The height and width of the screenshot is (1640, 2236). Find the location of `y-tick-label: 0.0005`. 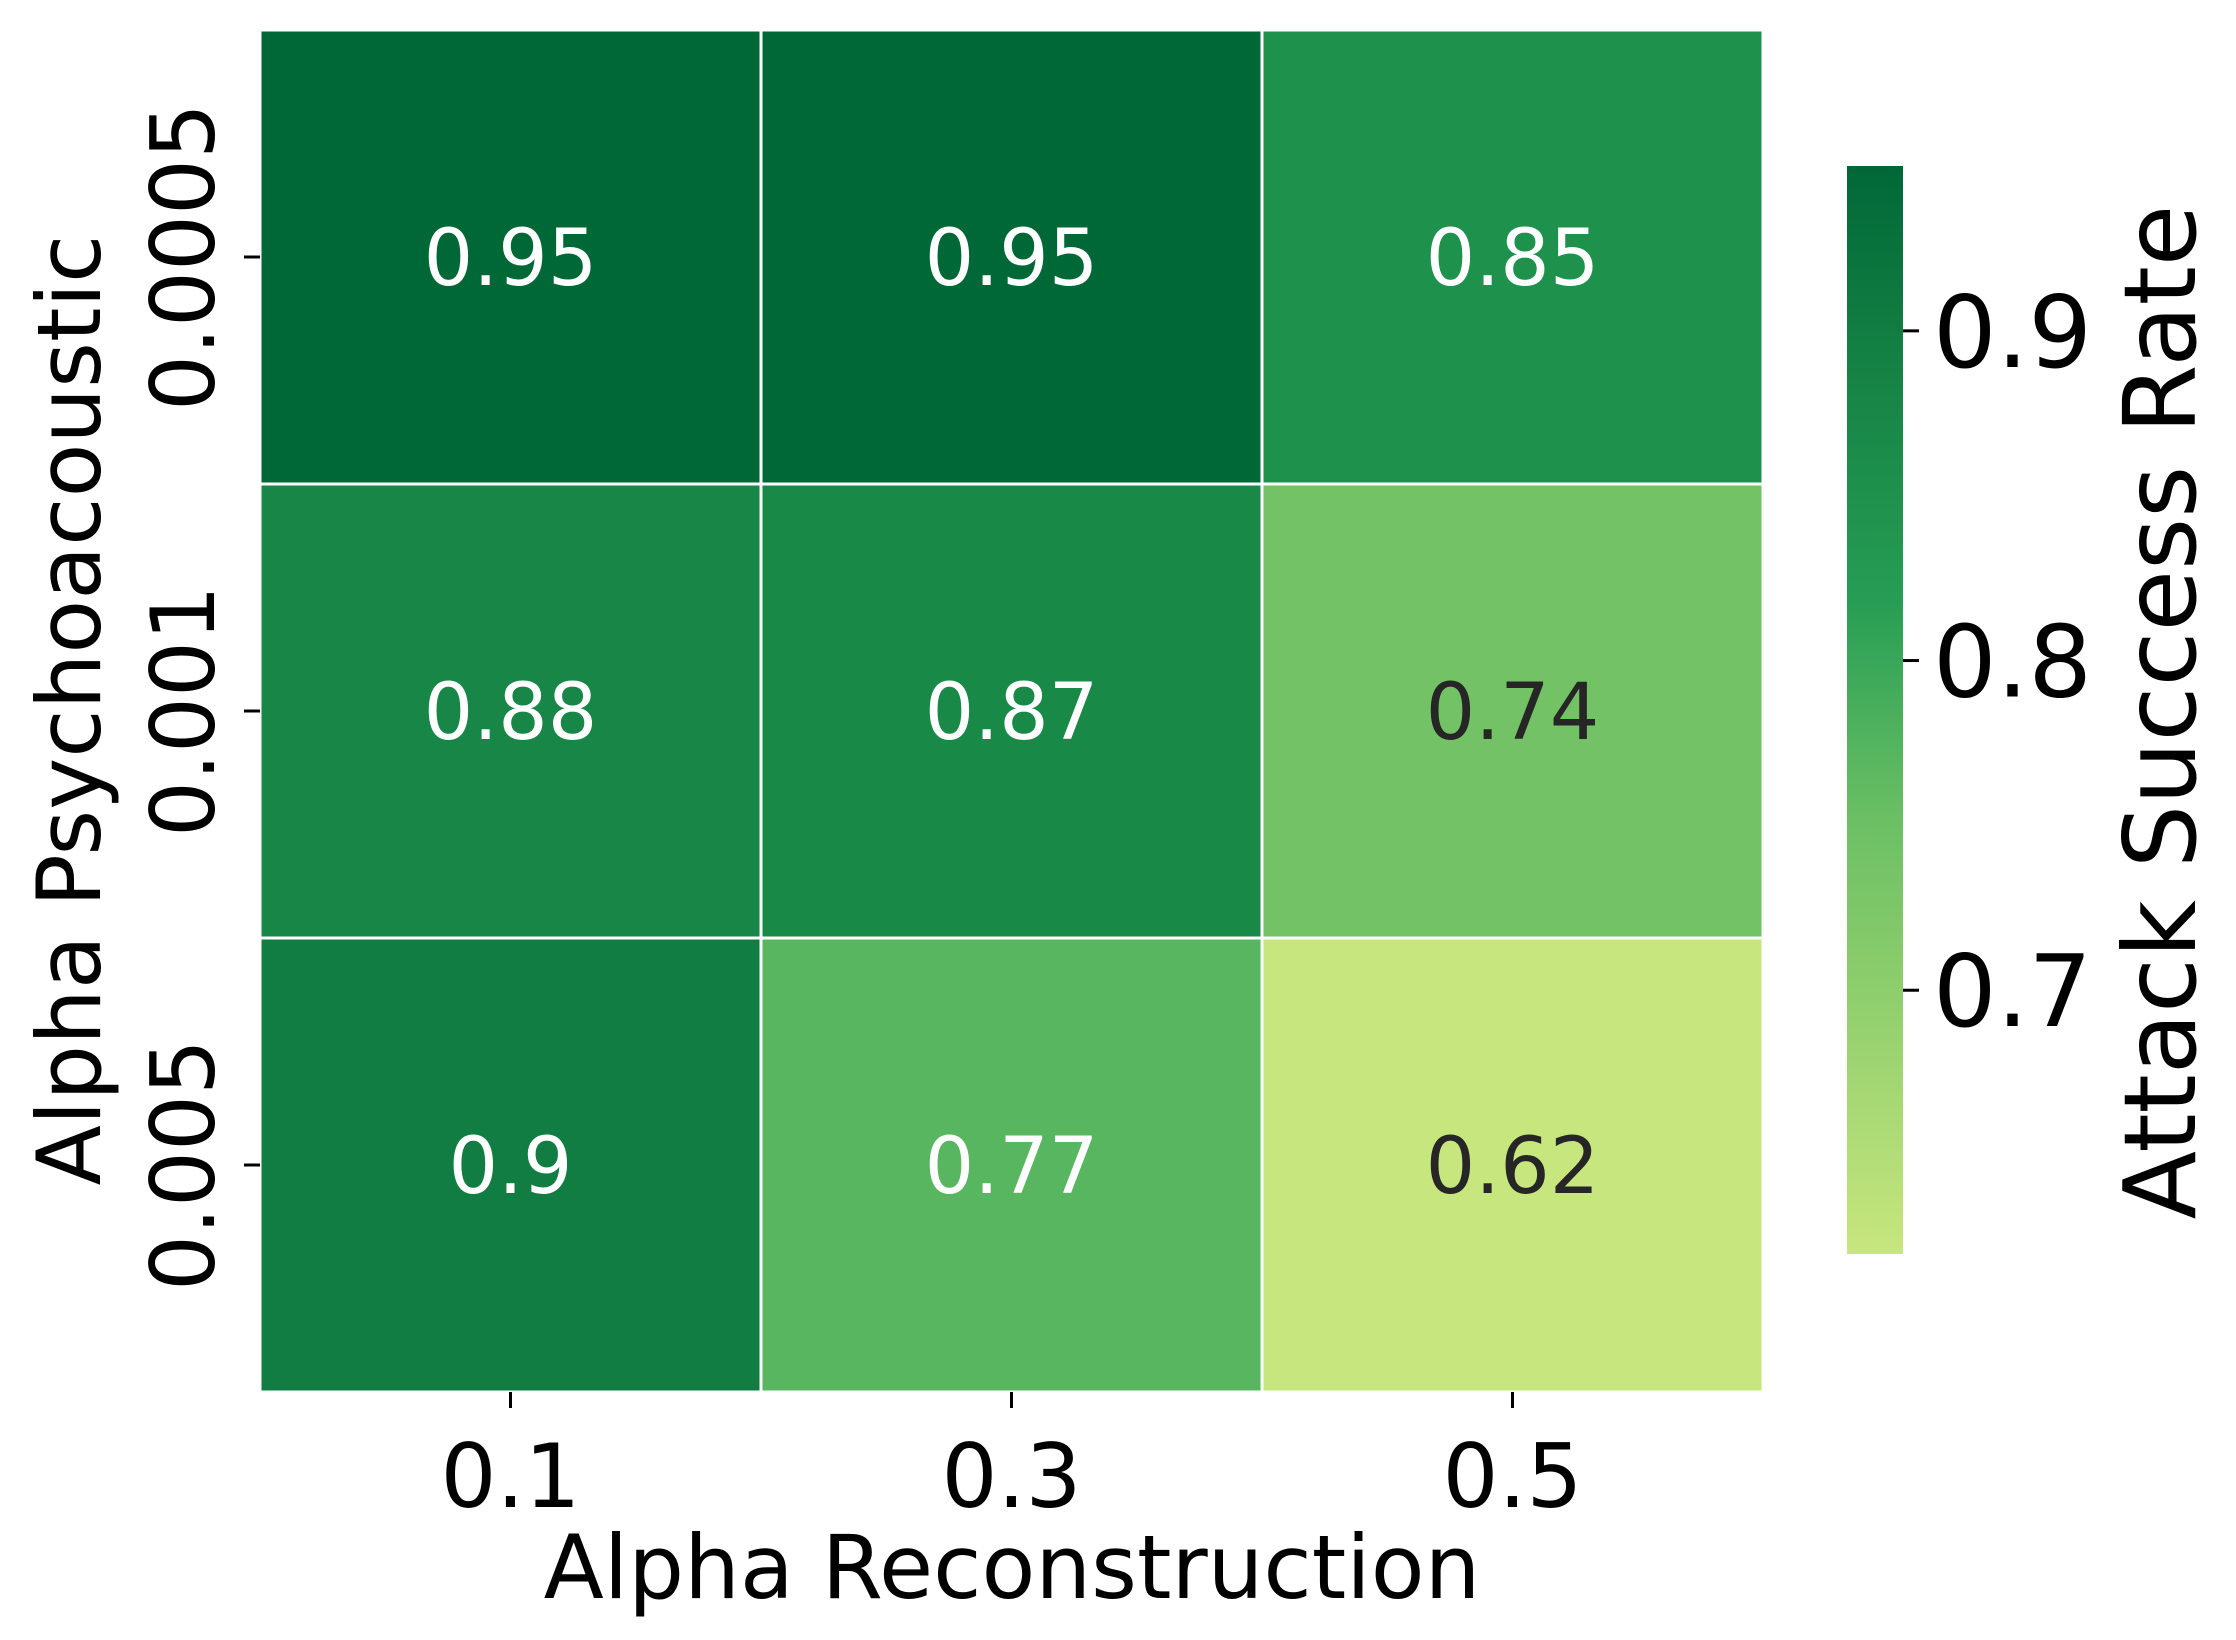

y-tick-label: 0.0005 is located at coordinates (183, 257).